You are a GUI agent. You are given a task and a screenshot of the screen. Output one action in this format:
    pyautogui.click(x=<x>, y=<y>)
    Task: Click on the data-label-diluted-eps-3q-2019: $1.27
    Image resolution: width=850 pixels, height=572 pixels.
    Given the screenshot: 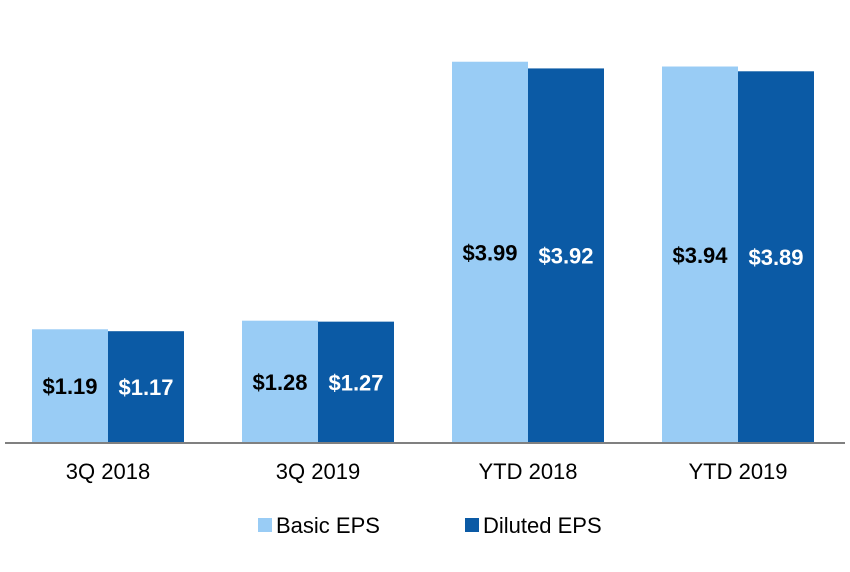 What is the action you would take?
    pyautogui.click(x=355, y=382)
    